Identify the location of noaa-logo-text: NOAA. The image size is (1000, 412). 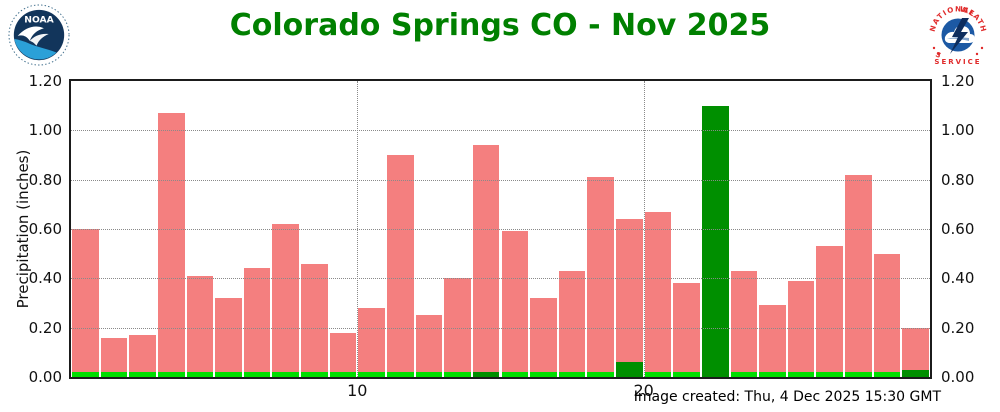
(39, 19).